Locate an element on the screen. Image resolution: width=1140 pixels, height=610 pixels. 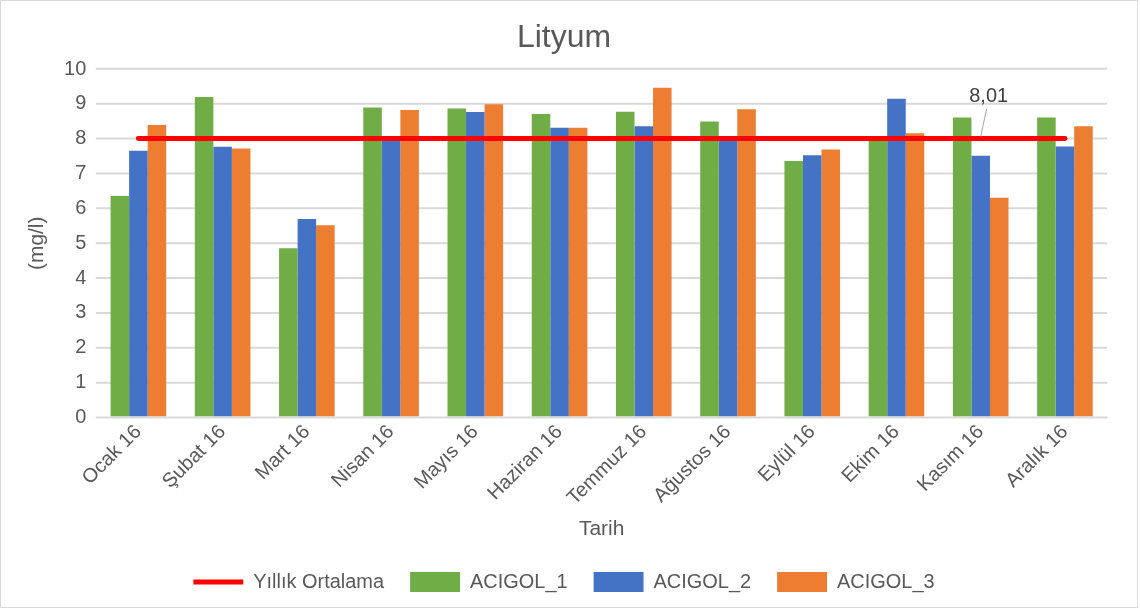
legend-label: Yıllık Ortalama is located at coordinates (319, 580).